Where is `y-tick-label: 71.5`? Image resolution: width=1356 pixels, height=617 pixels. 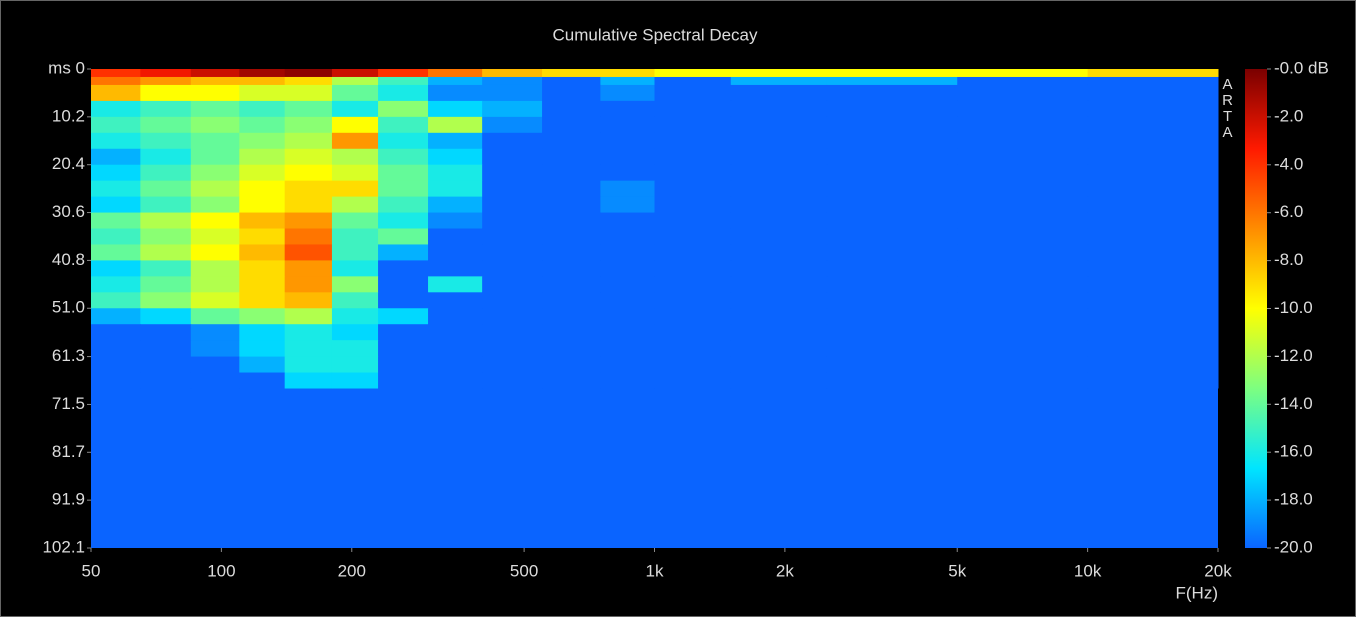 y-tick-label: 71.5 is located at coordinates (68, 403).